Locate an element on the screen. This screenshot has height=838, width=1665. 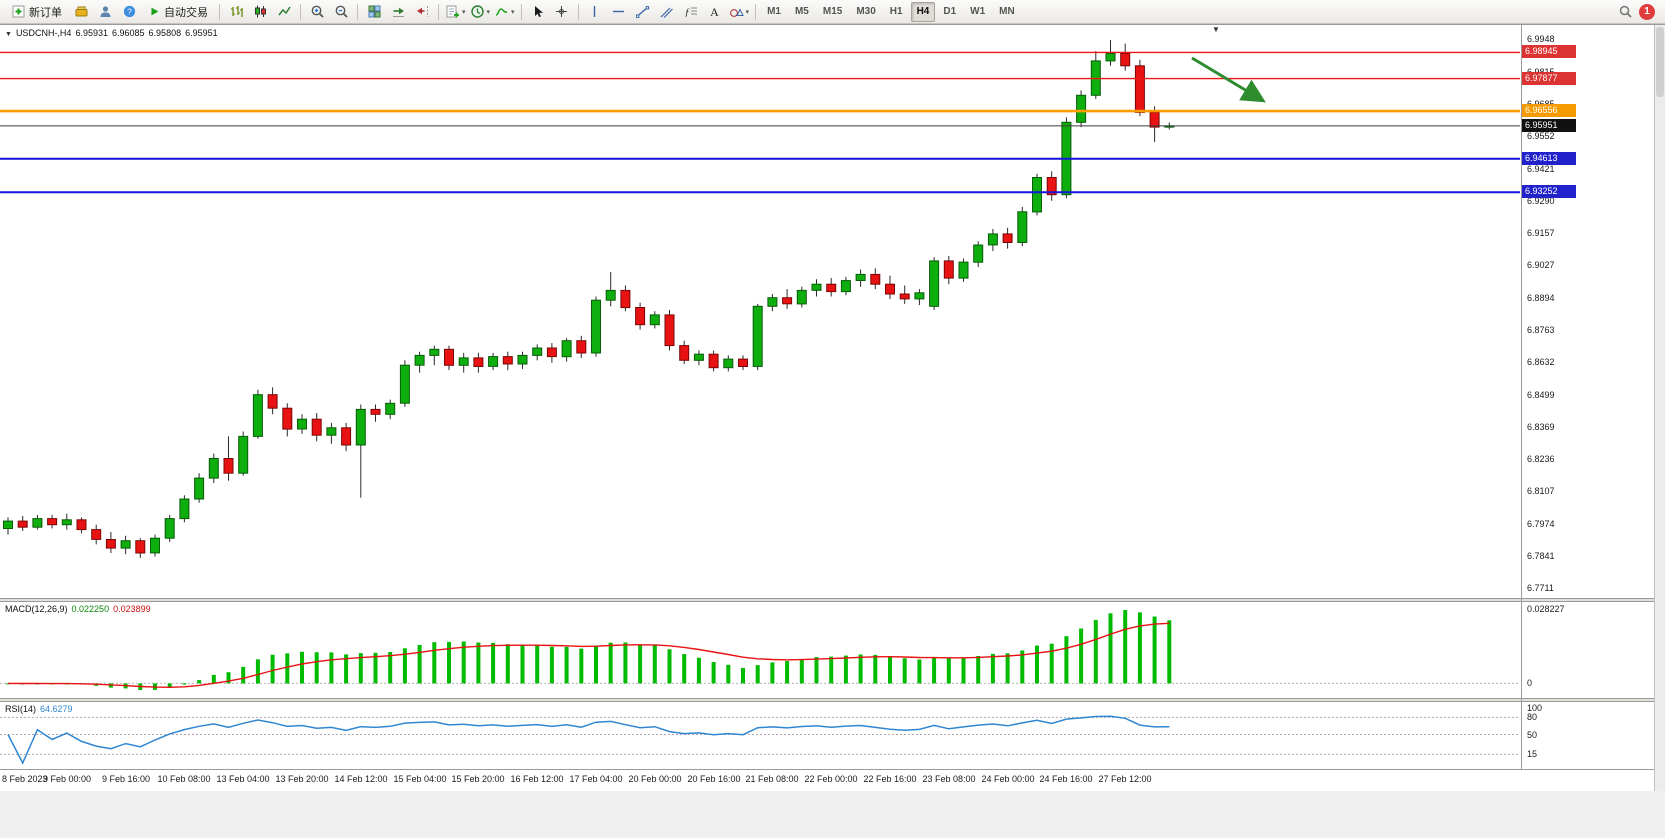
shapes-tool-button: ▾ is located at coordinates (739, 12).